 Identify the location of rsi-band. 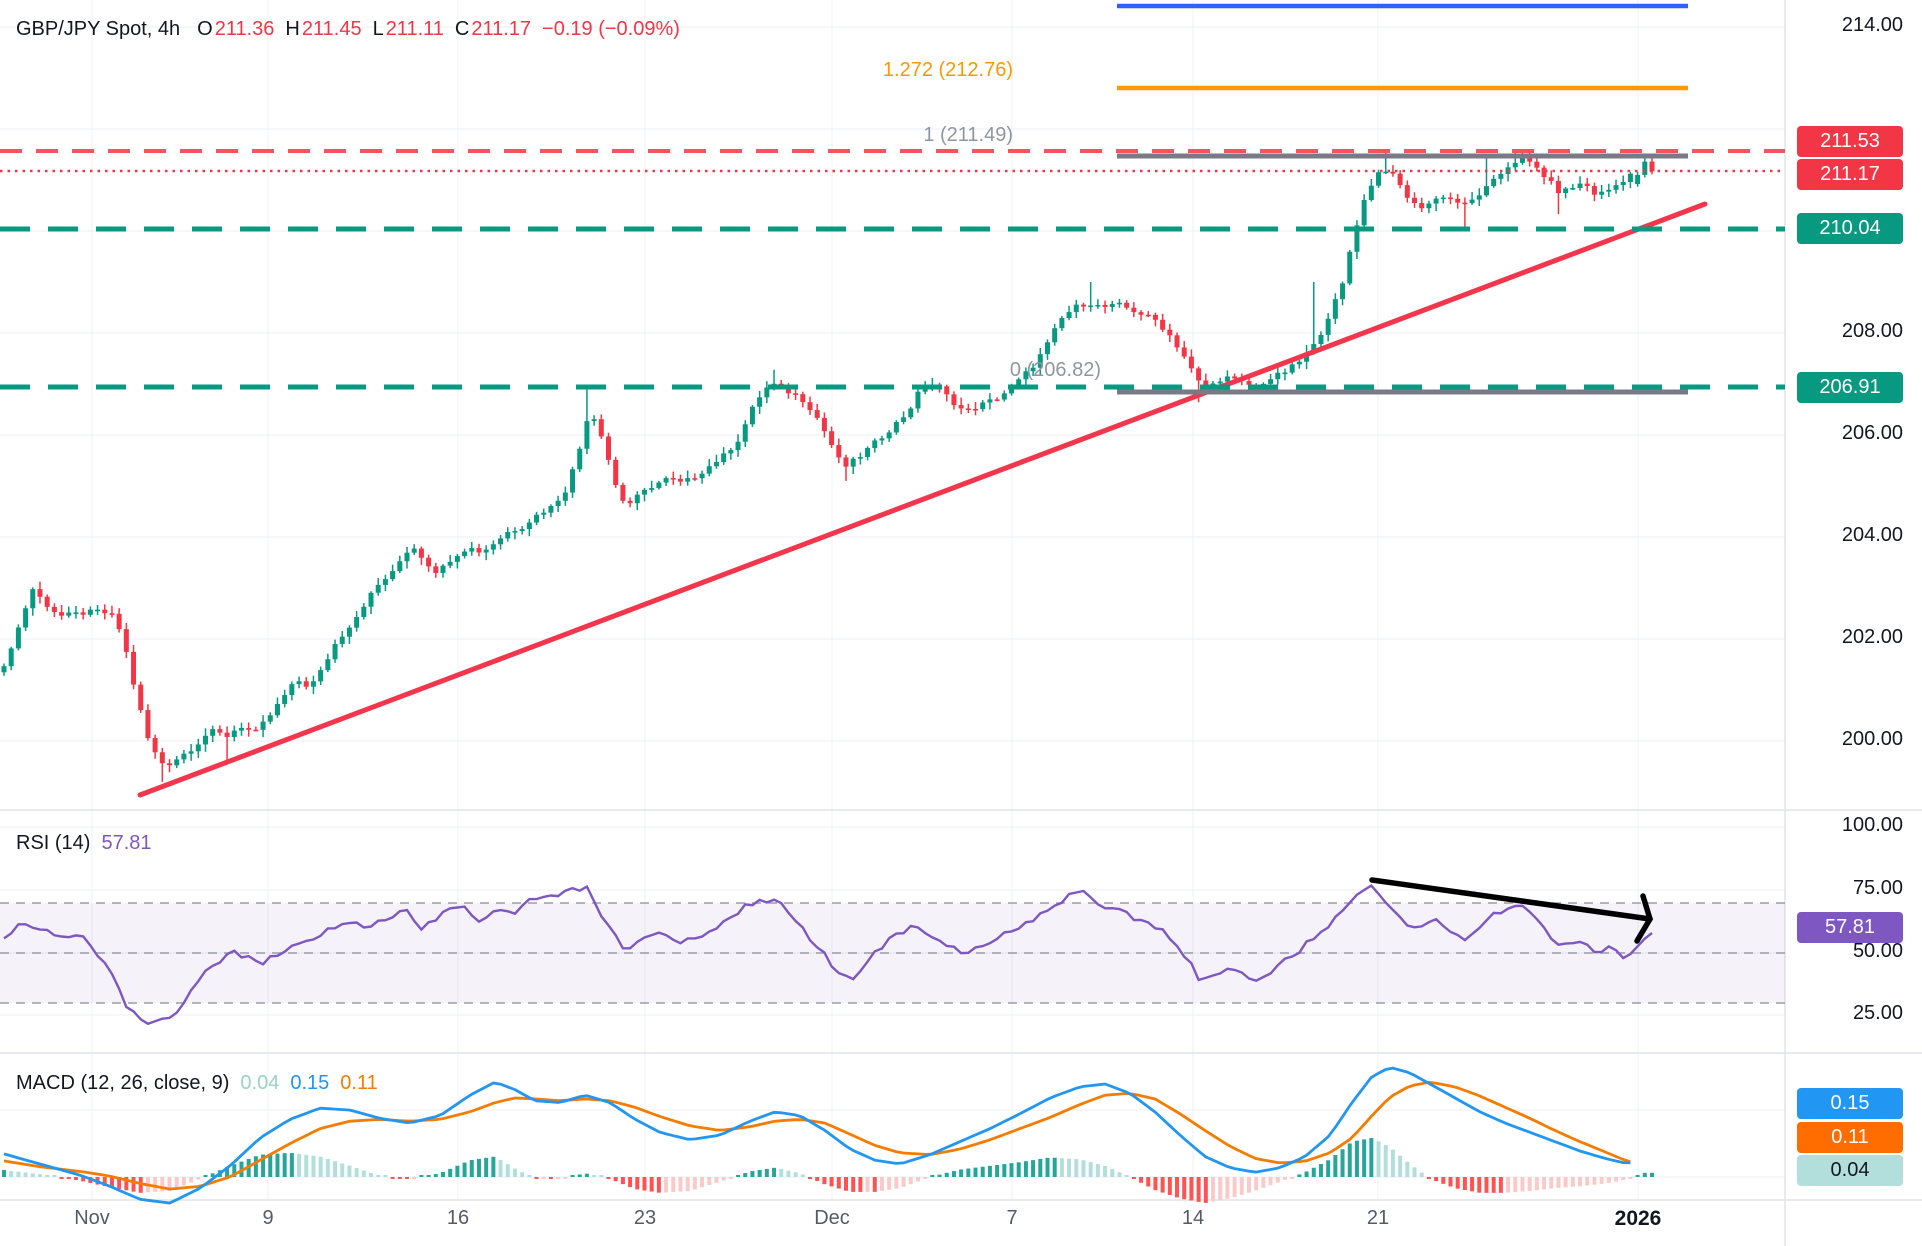
(892, 953).